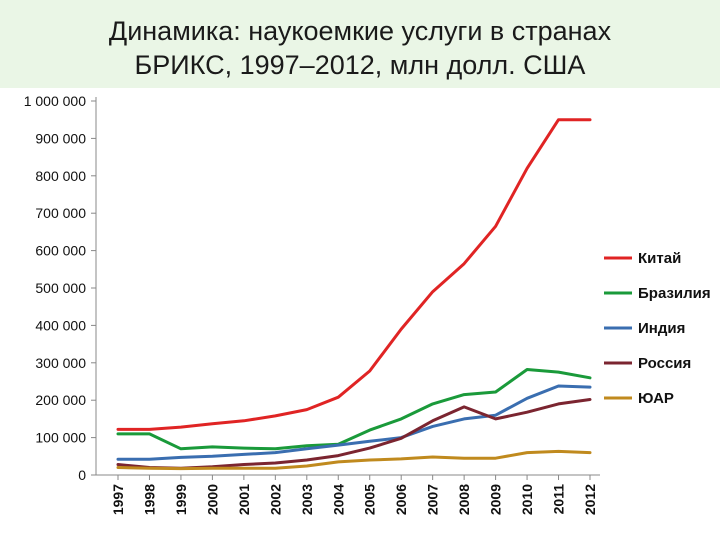 This screenshot has height=540, width=720. I want to click on y-tick-label: 1 000 000, so click(55, 101).